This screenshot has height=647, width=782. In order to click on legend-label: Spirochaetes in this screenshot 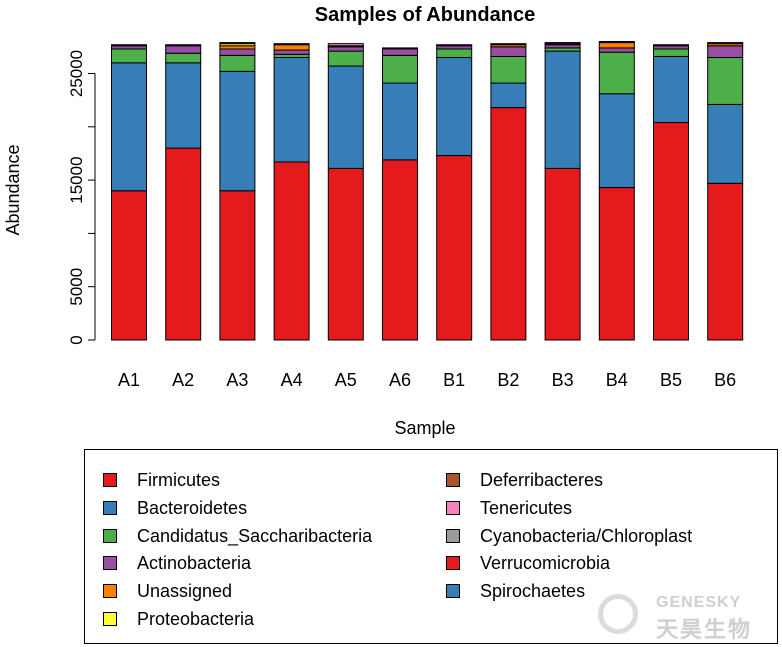, I will do `click(533, 591)`.